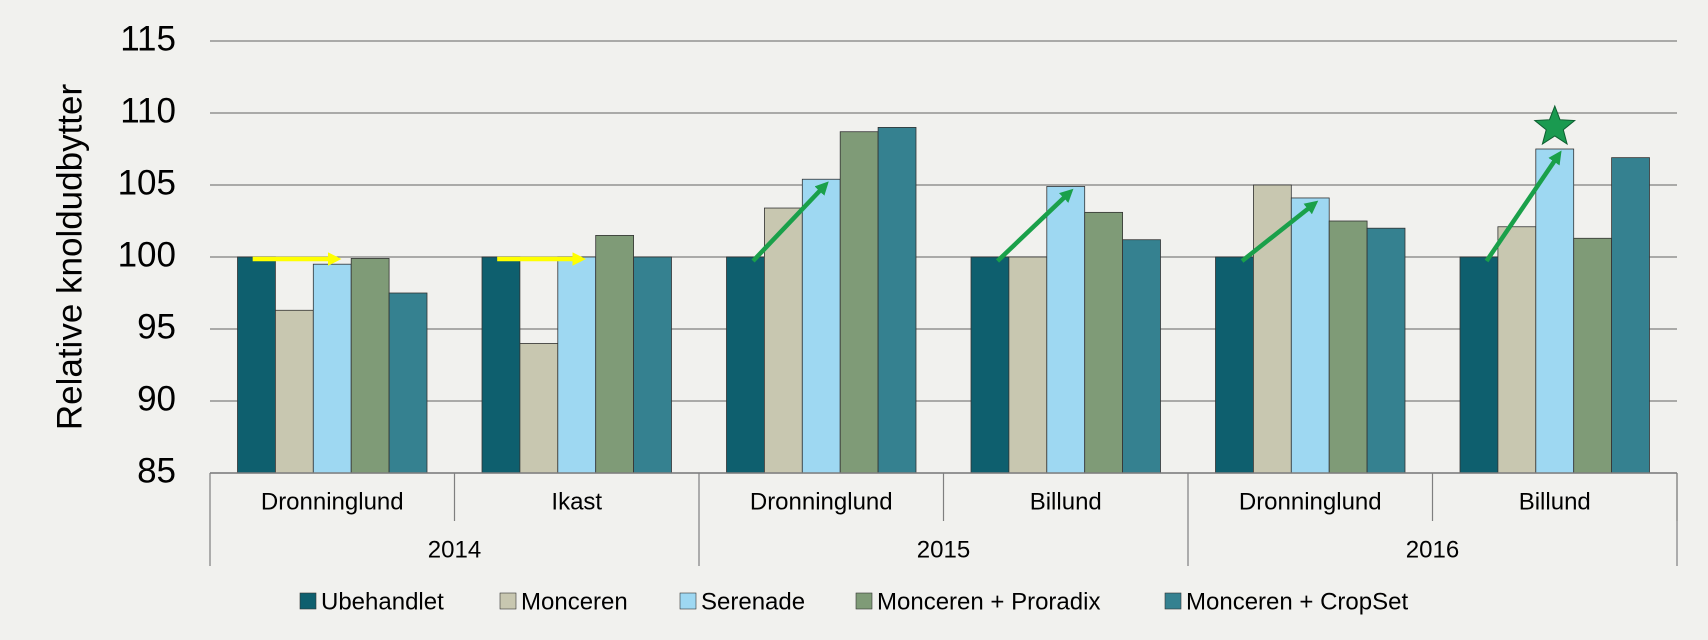  I want to click on group-label: 2014, so click(454, 549).